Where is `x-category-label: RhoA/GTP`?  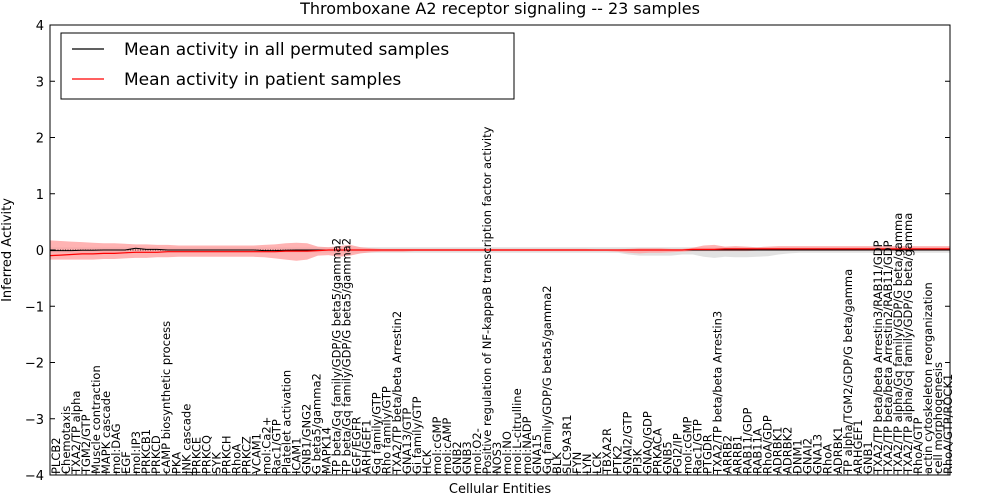 x-category-label: RhoA/GTP is located at coordinates (918, 445).